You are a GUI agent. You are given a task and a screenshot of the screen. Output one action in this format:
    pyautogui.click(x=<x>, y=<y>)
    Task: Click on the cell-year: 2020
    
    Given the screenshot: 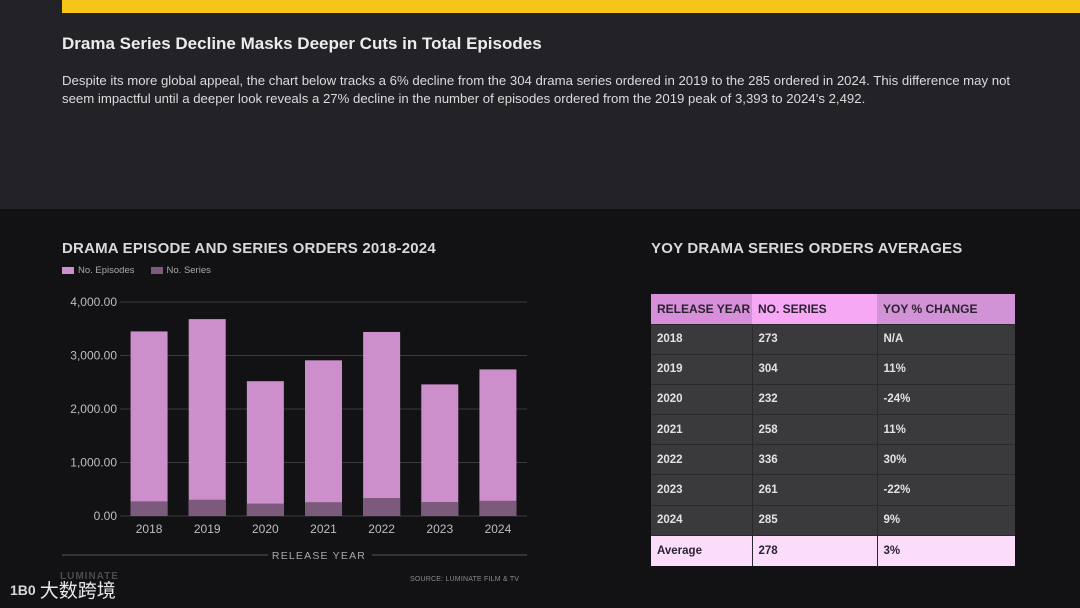 What is the action you would take?
    pyautogui.click(x=701, y=399)
    